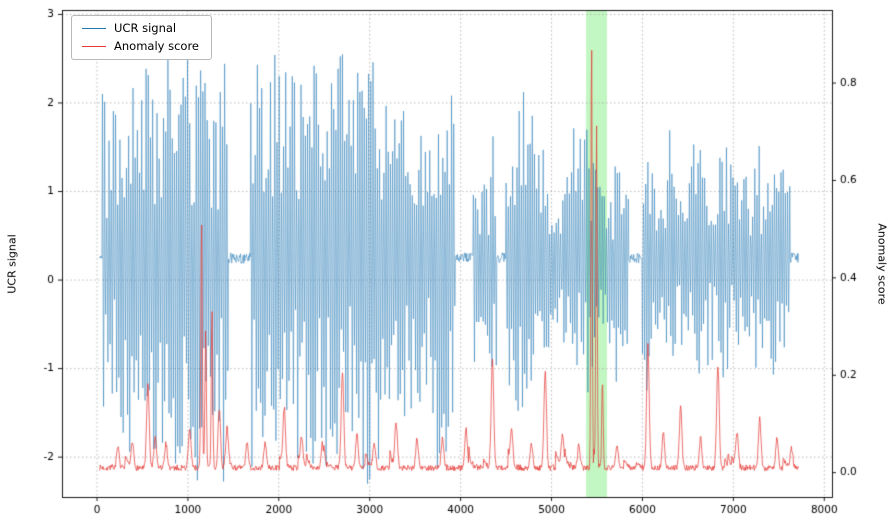 This screenshot has height=529, width=896. Describe the element at coordinates (156, 46) in the screenshot. I see `legend-label-anomaly: Anomaly score` at that location.